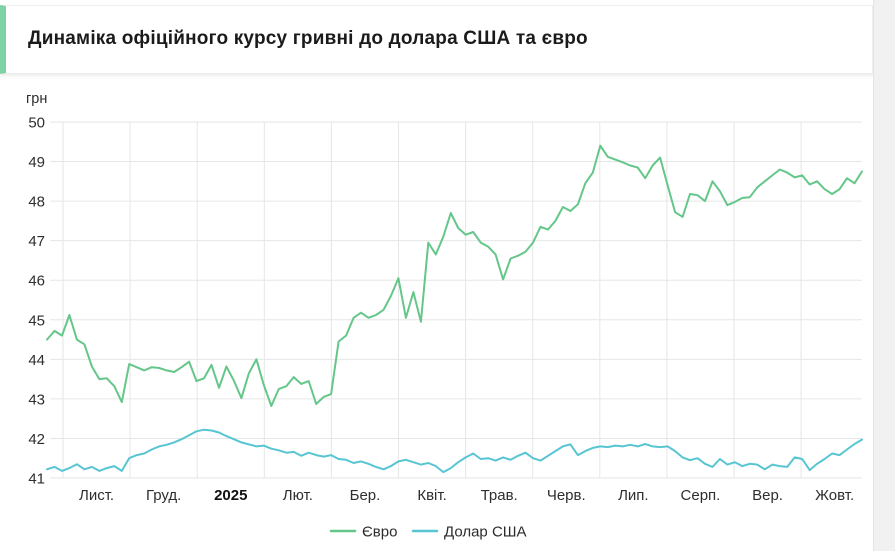 The width and height of the screenshot is (895, 556). Describe the element at coordinates (36, 439) in the screenshot. I see `y-axis-tick-label: 42` at that location.